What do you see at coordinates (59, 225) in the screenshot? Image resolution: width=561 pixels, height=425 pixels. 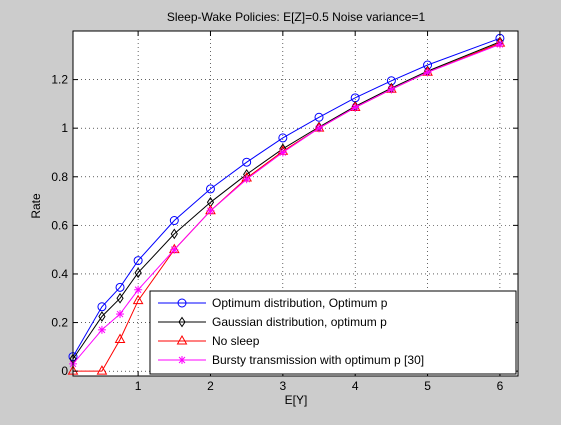 I see `y-tick-label: 0.6` at bounding box center [59, 225].